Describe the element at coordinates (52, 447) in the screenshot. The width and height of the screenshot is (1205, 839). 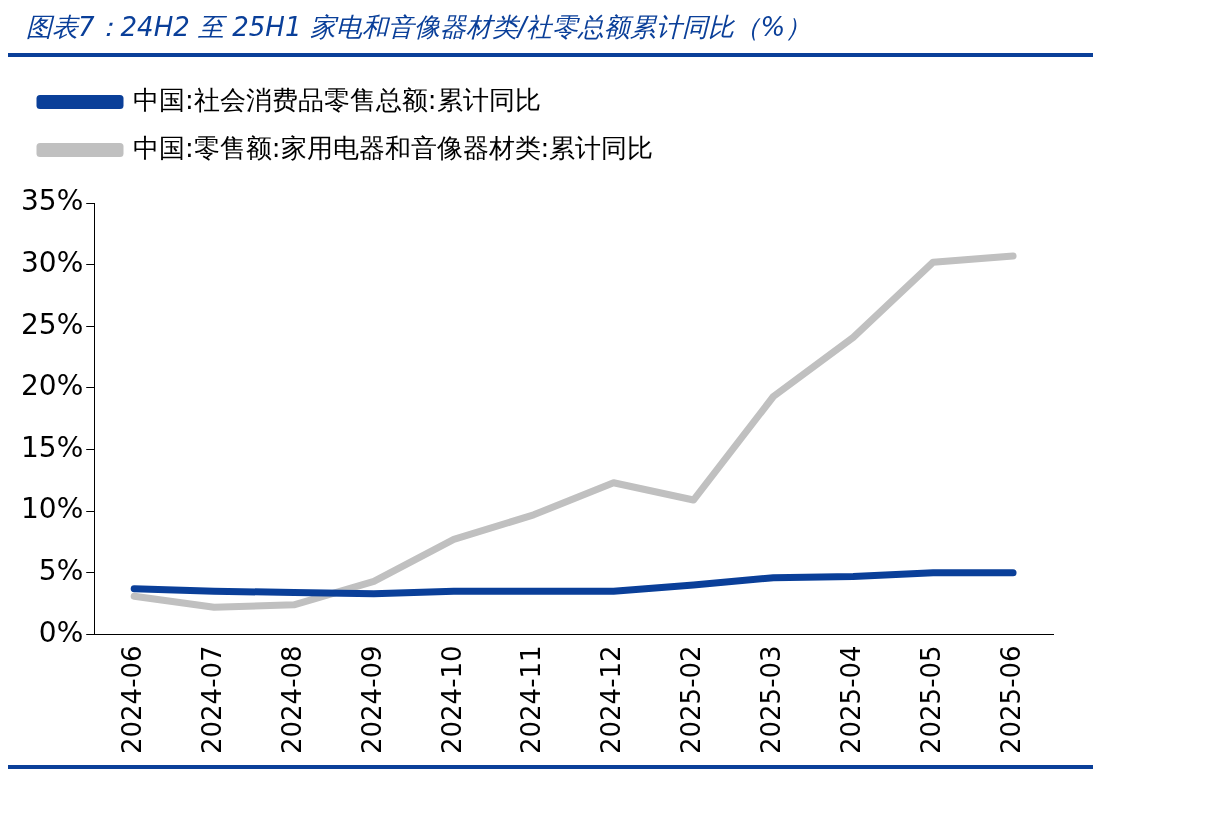
I see `y-tick-label: 15%` at that location.